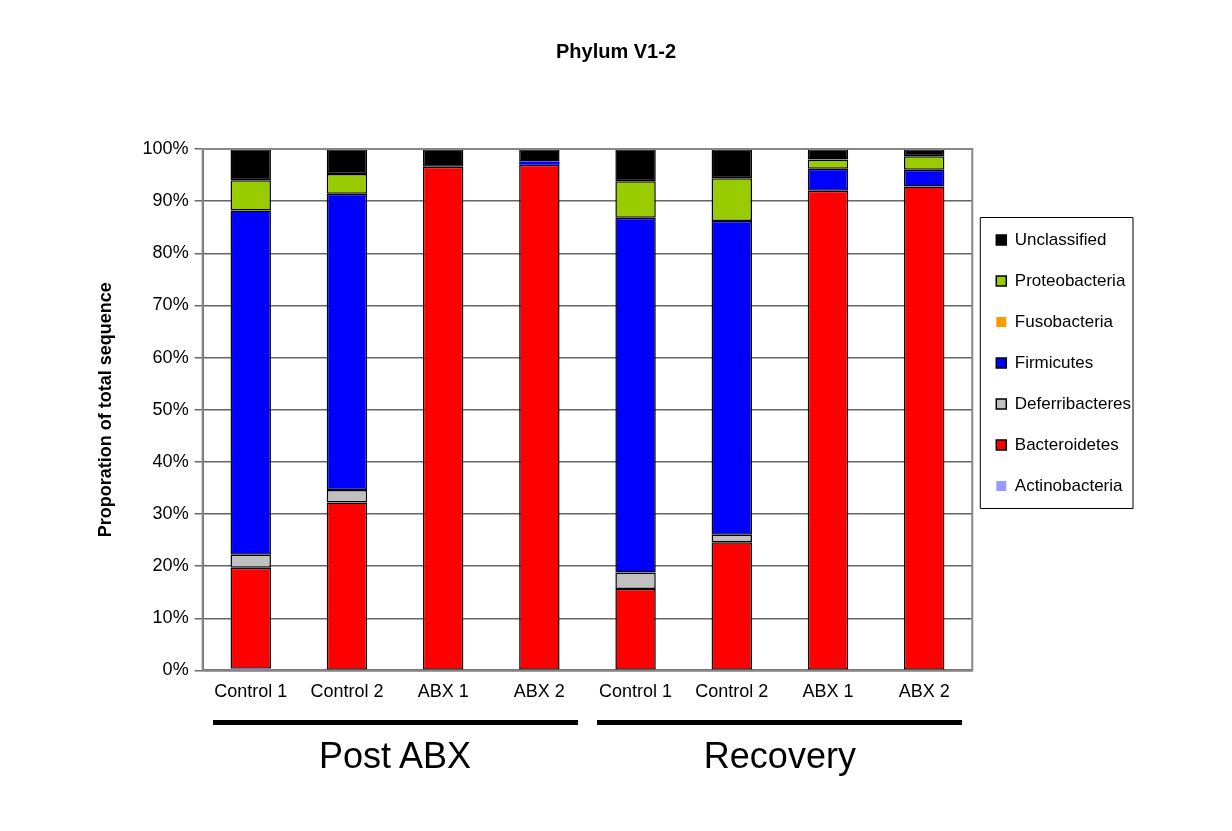 This screenshot has width=1232, height=831. I want to click on y-tick-label: 60%, so click(170, 356).